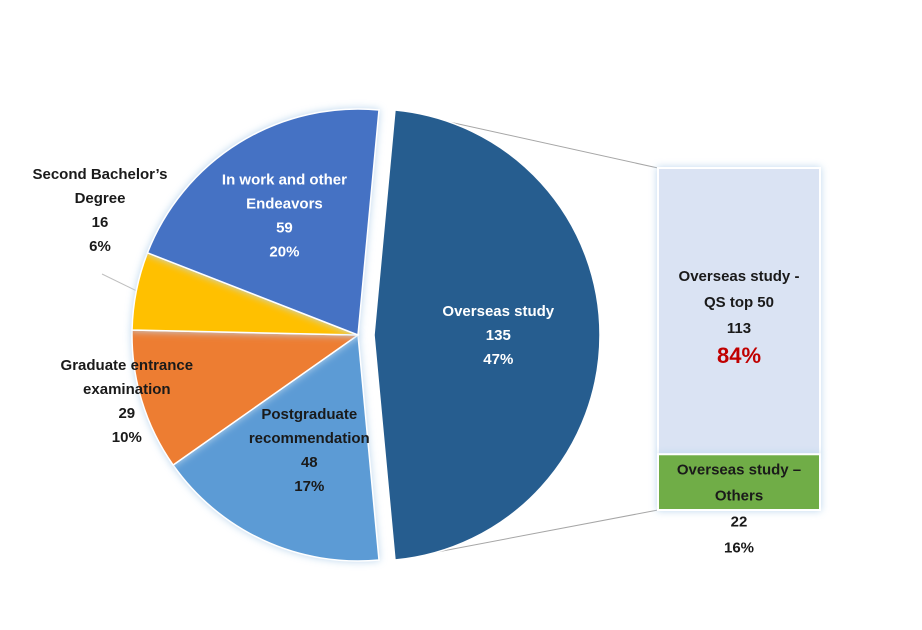 This screenshot has height=630, width=922. I want to click on pie-label-graduate-entrance-examination: Graduate entrance examination 29 10%, so click(127, 401).